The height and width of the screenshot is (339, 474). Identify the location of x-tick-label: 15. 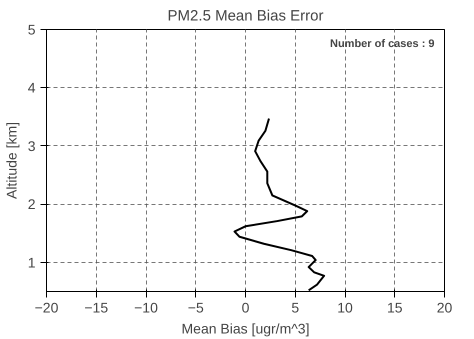
(394, 308).